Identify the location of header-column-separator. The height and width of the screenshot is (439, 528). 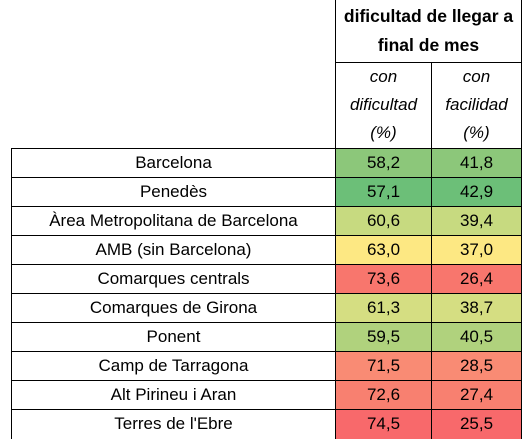
(431, 105).